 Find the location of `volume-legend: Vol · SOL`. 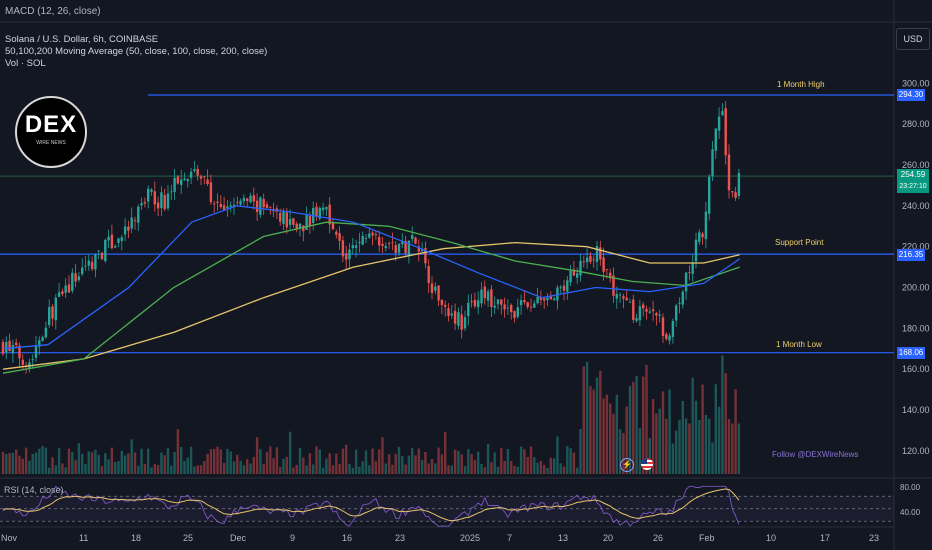

volume-legend: Vol · SOL is located at coordinates (25, 63).